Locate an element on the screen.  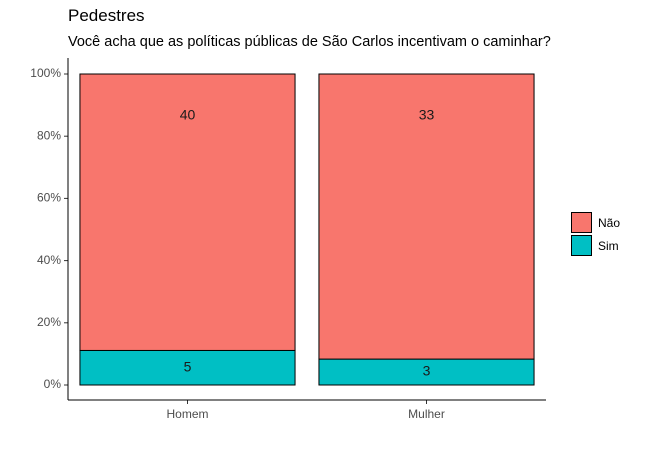
legend-key-nao is located at coordinates (581, 222).